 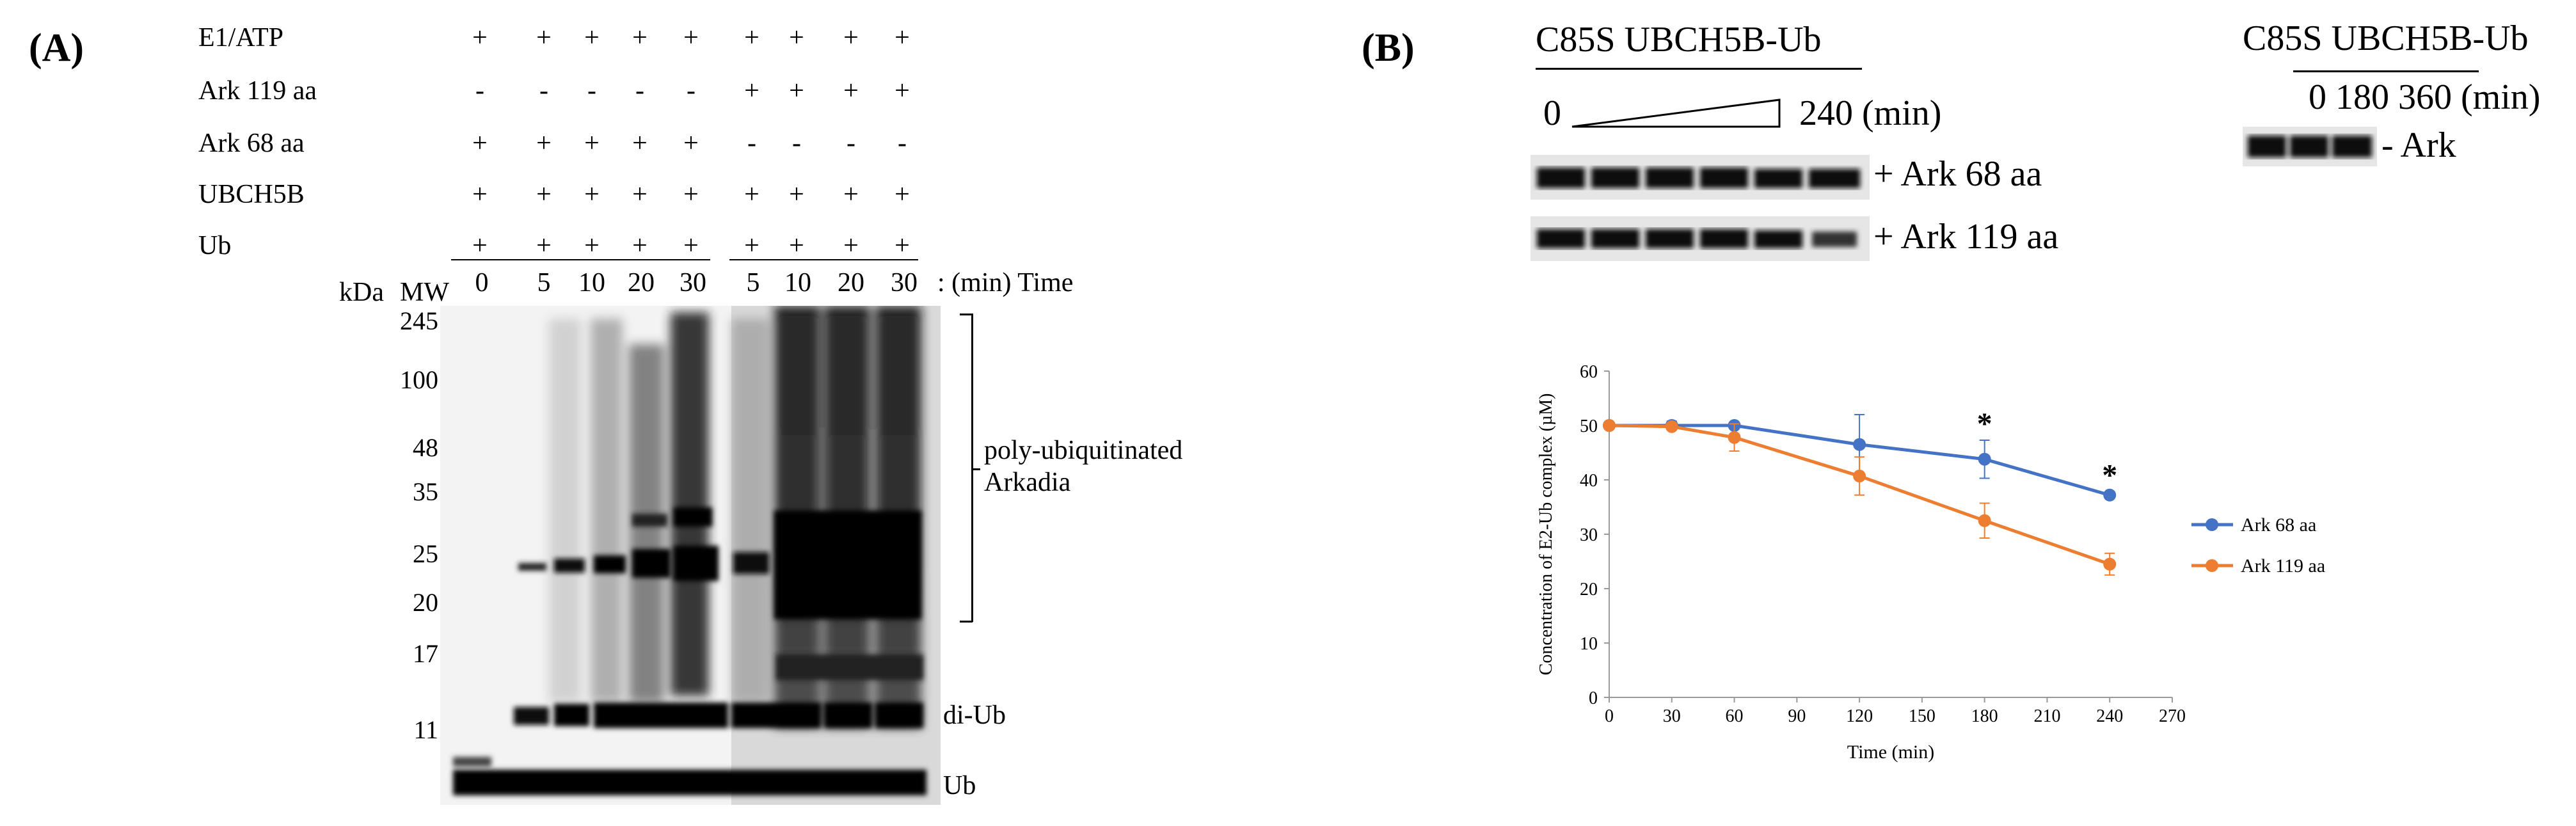 What do you see at coordinates (1891, 752) in the screenshot?
I see `x-axis-title: Time (min)` at bounding box center [1891, 752].